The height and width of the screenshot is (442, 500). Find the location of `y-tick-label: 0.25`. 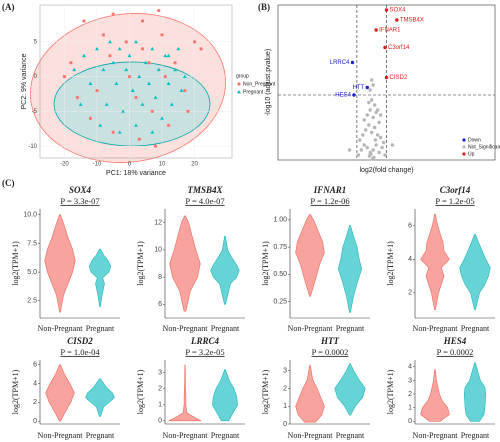

y-tick-label: 0.25 is located at coordinates (280, 301).